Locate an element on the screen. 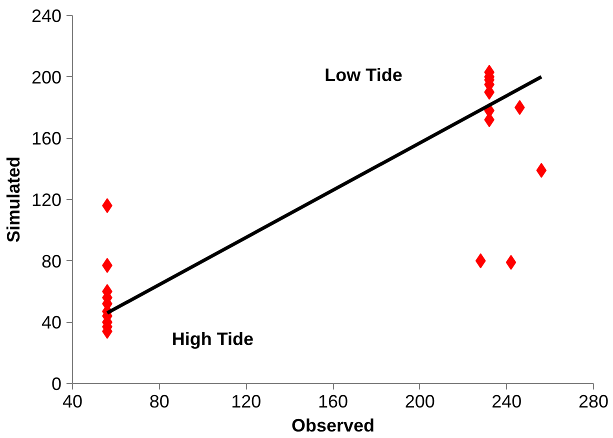 Image resolution: width=613 pixels, height=438 pixels. x-tick-label: 40 is located at coordinates (72, 402).